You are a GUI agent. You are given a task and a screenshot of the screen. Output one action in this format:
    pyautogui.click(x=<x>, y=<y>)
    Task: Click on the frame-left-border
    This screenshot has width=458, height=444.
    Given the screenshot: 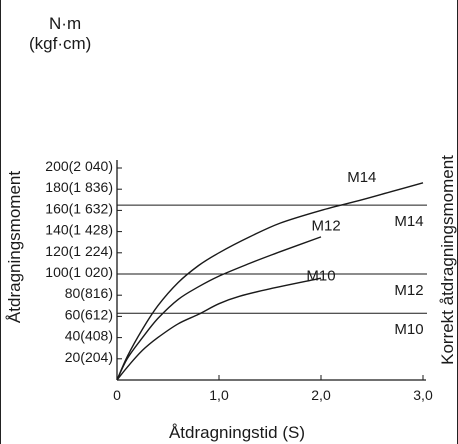 What is the action you would take?
    pyautogui.click(x=0, y=222)
    